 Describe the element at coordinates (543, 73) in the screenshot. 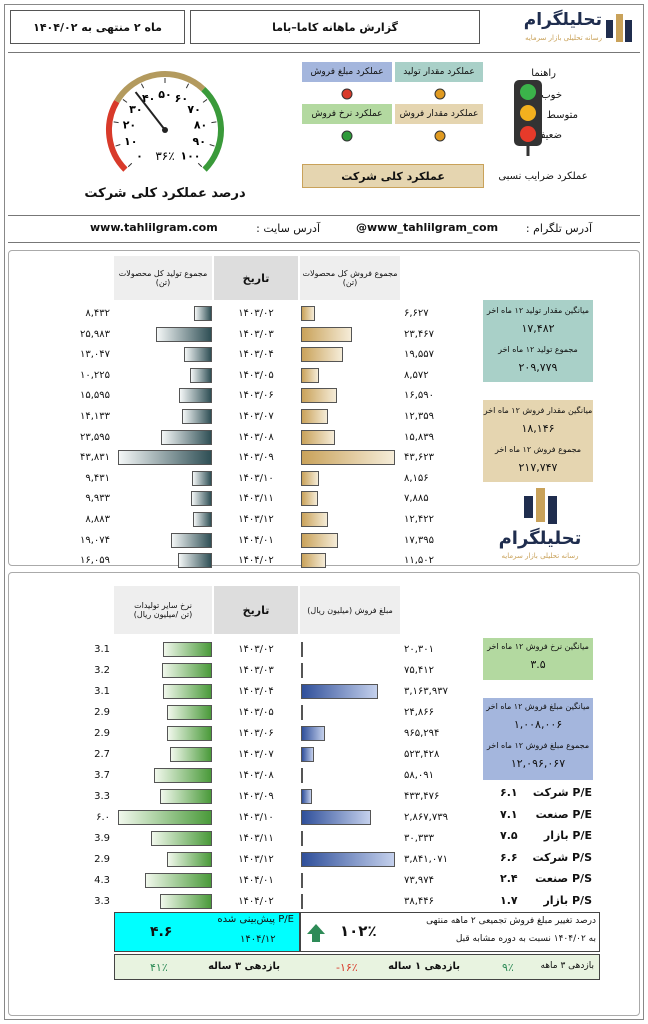

I see `legend-title: راهنما` at that location.